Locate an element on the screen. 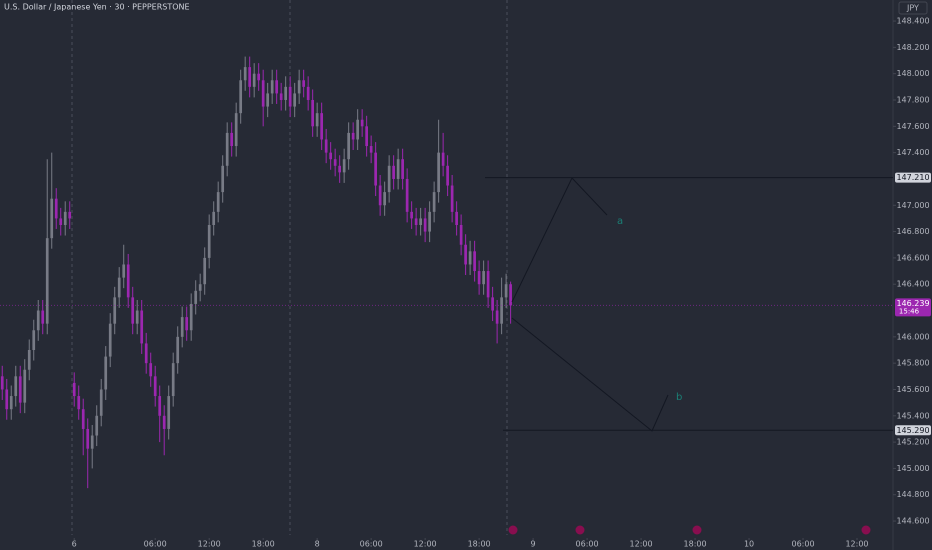 This screenshot has width=932, height=550. y-tick-label: 145.400 is located at coordinates (912, 415).